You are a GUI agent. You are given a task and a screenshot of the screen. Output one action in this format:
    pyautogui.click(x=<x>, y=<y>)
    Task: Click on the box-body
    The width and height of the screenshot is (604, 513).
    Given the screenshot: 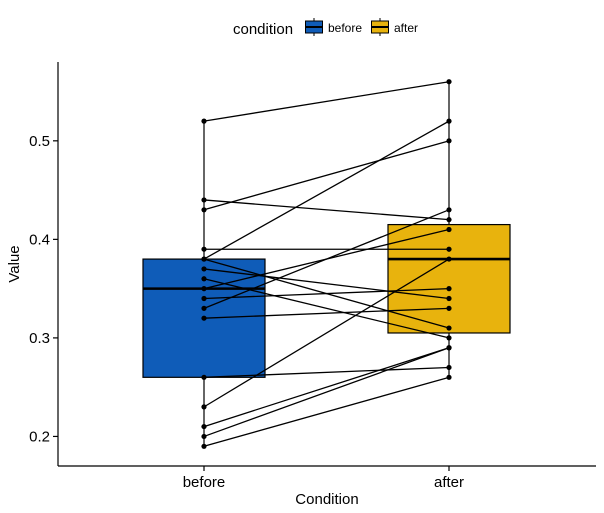 What is the action you would take?
    pyautogui.click(x=449, y=278)
    